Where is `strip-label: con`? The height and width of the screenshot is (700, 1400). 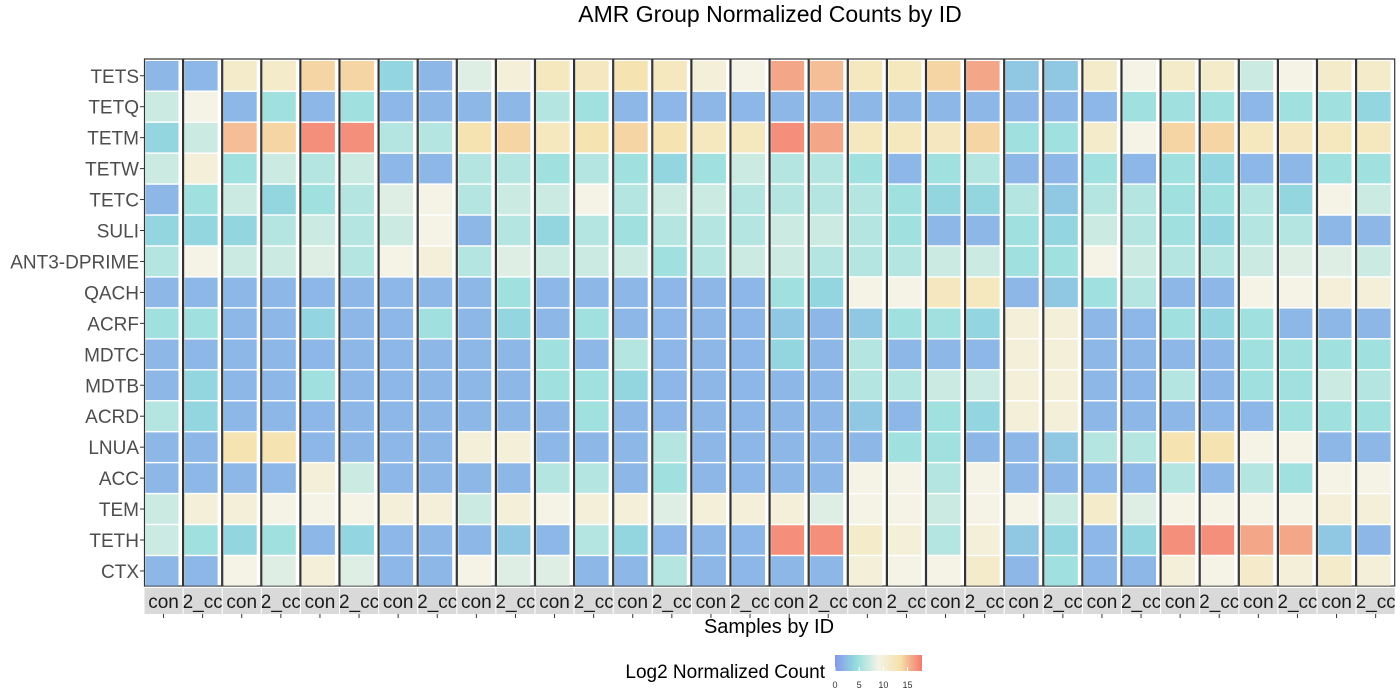 strip-label: con is located at coordinates (1102, 602).